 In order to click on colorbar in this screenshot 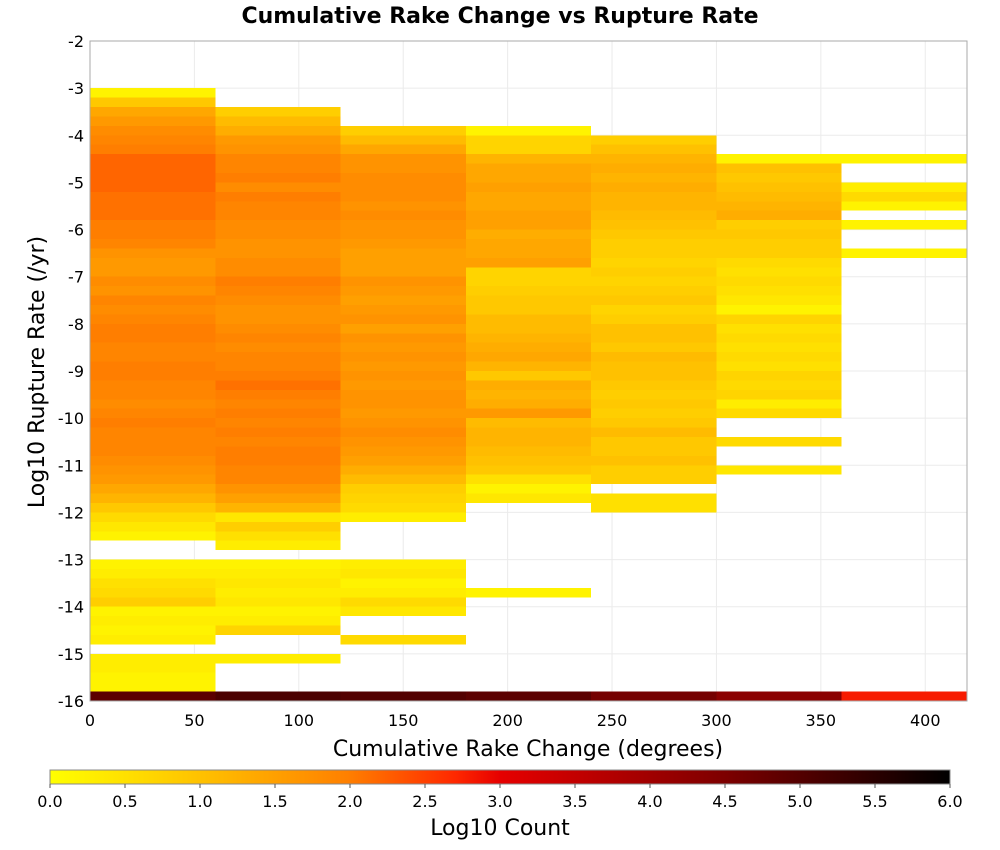, I will do `click(500, 777)`.